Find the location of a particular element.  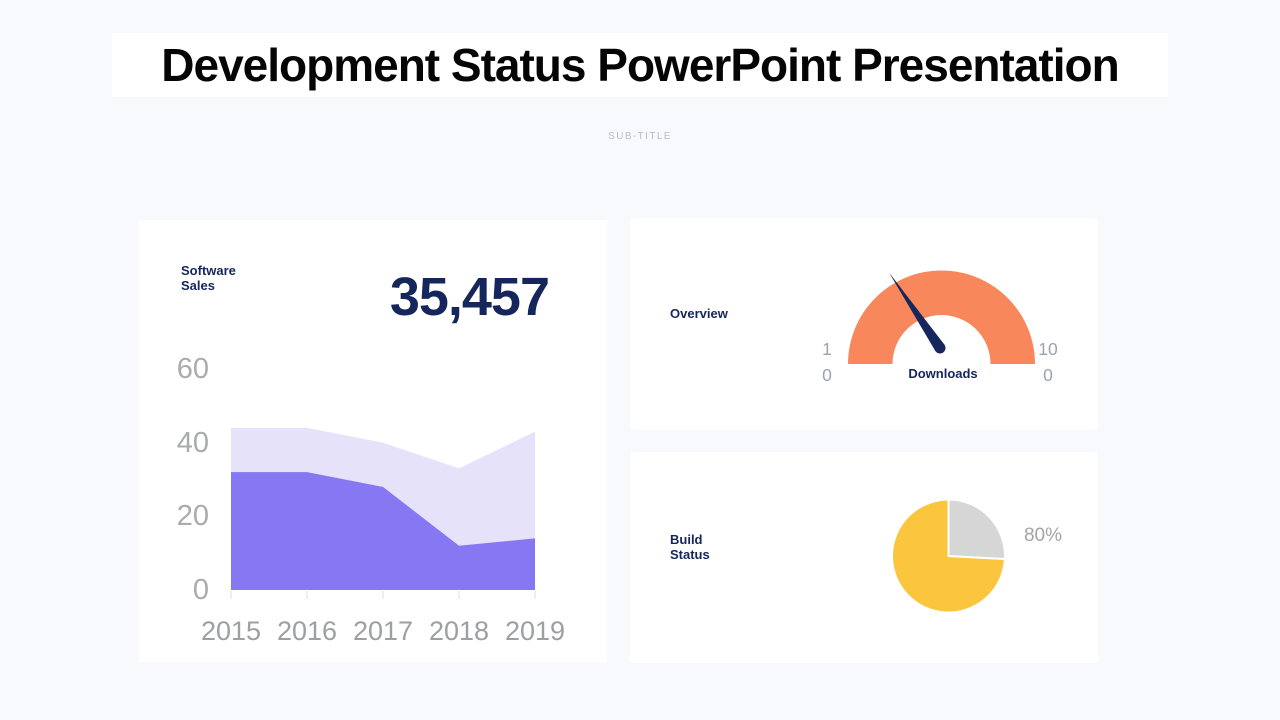

slide-subtitle: SUB-TITLE is located at coordinates (640, 136).